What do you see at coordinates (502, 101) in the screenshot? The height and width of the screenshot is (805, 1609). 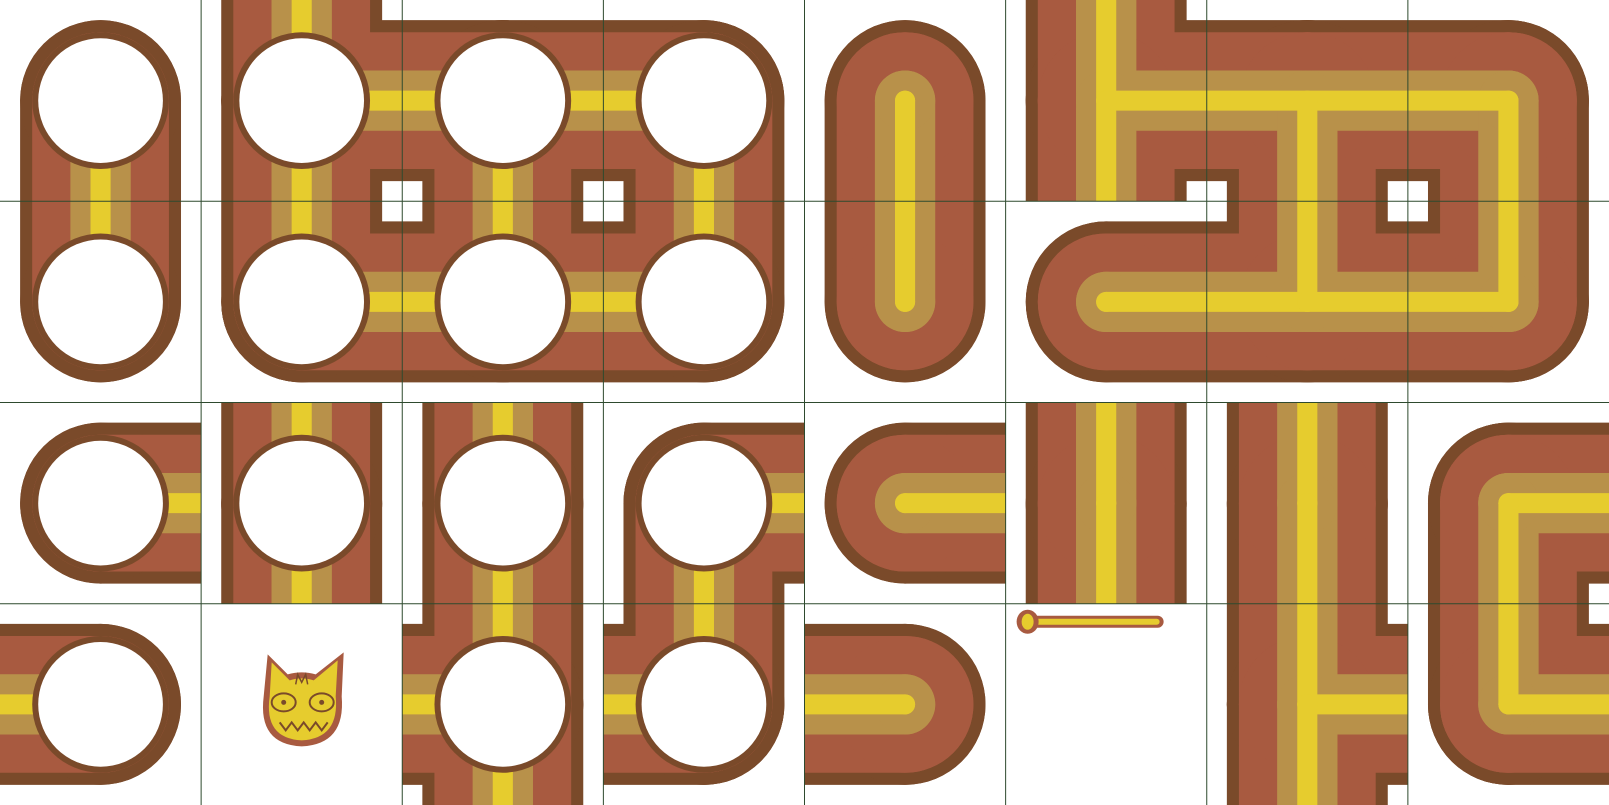 I see `tile-pipe-cross-with-hole` at bounding box center [502, 101].